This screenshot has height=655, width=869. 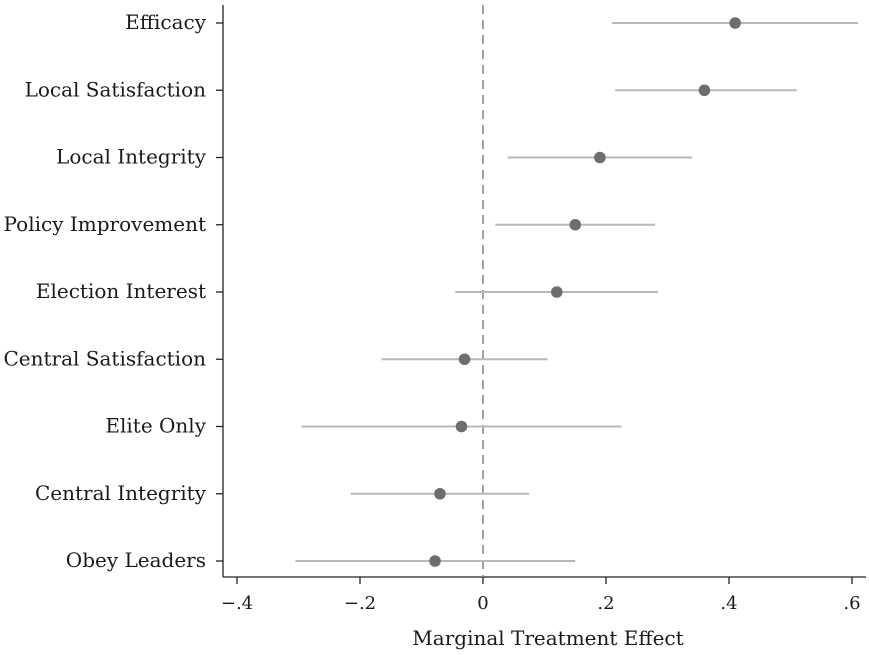 What do you see at coordinates (237, 603) in the screenshot?
I see `x-tick-label: −.4` at bounding box center [237, 603].